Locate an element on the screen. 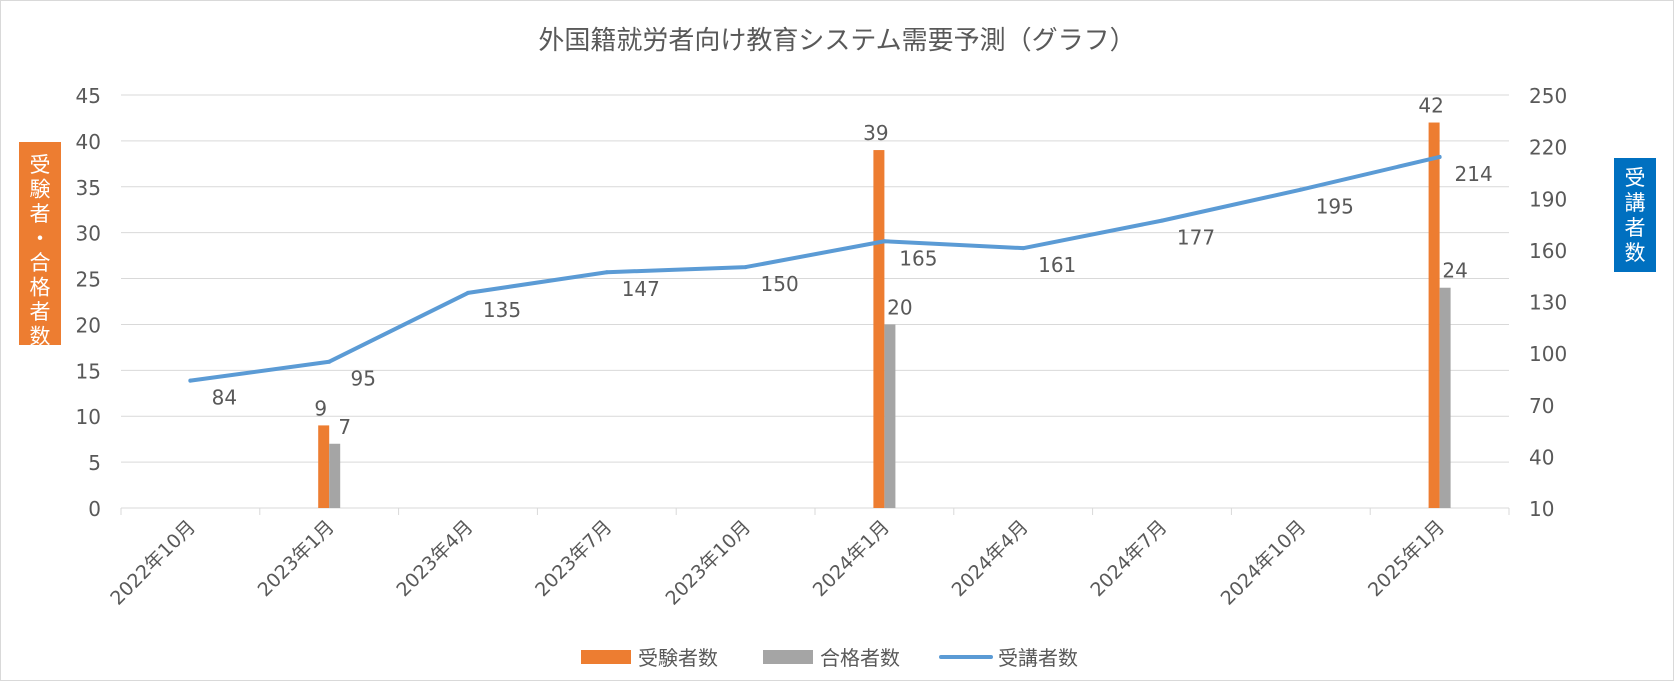  bar-label-1-9: 24 is located at coordinates (1454, 271).